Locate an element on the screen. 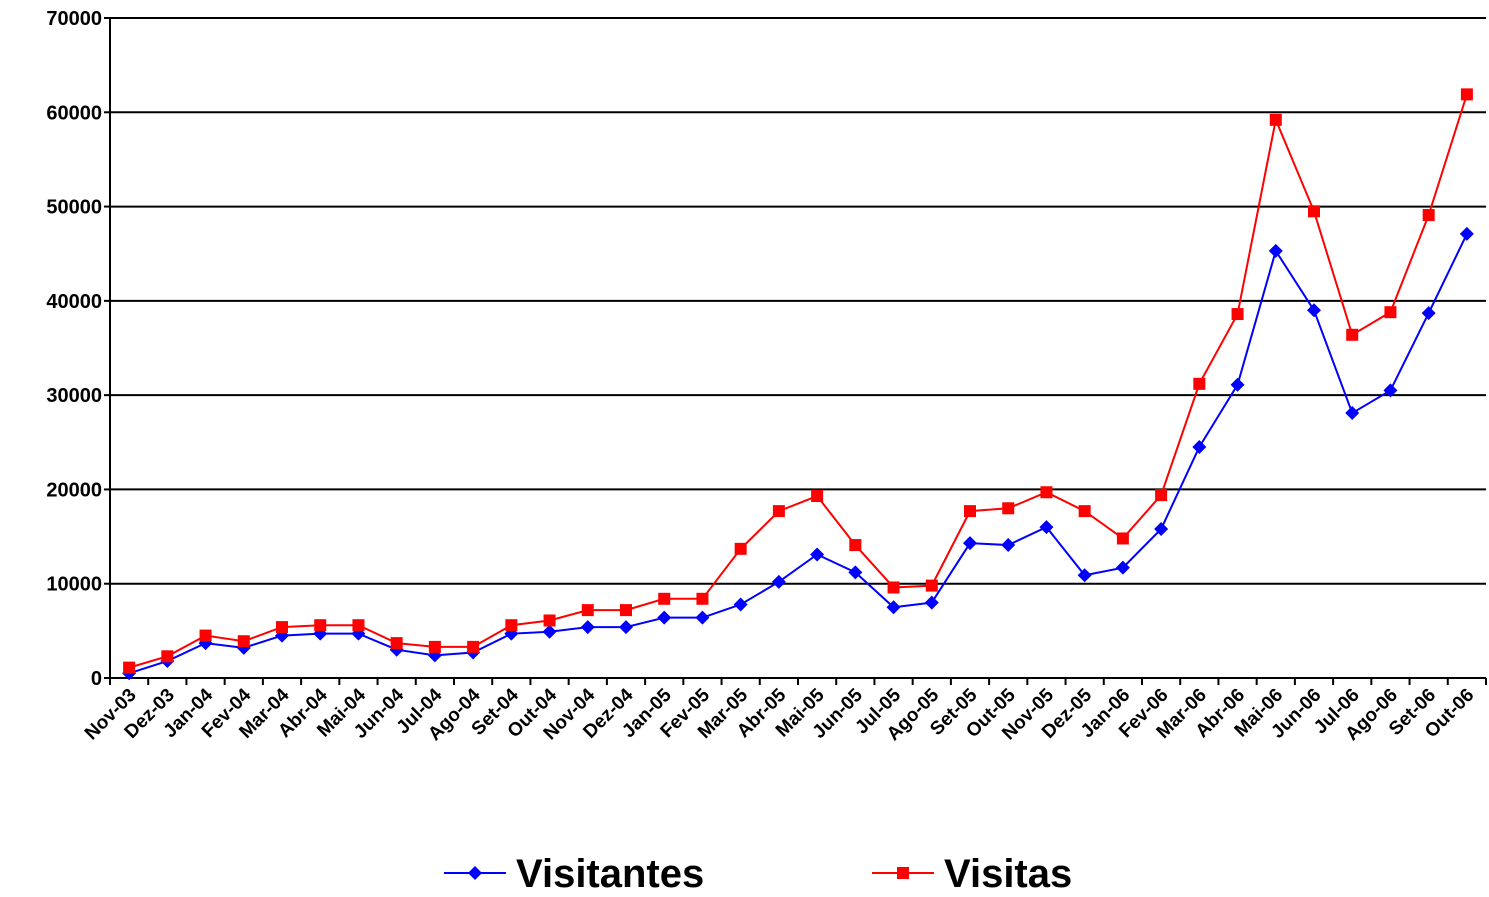  legend-label: Visitas is located at coordinates (1008, 874).